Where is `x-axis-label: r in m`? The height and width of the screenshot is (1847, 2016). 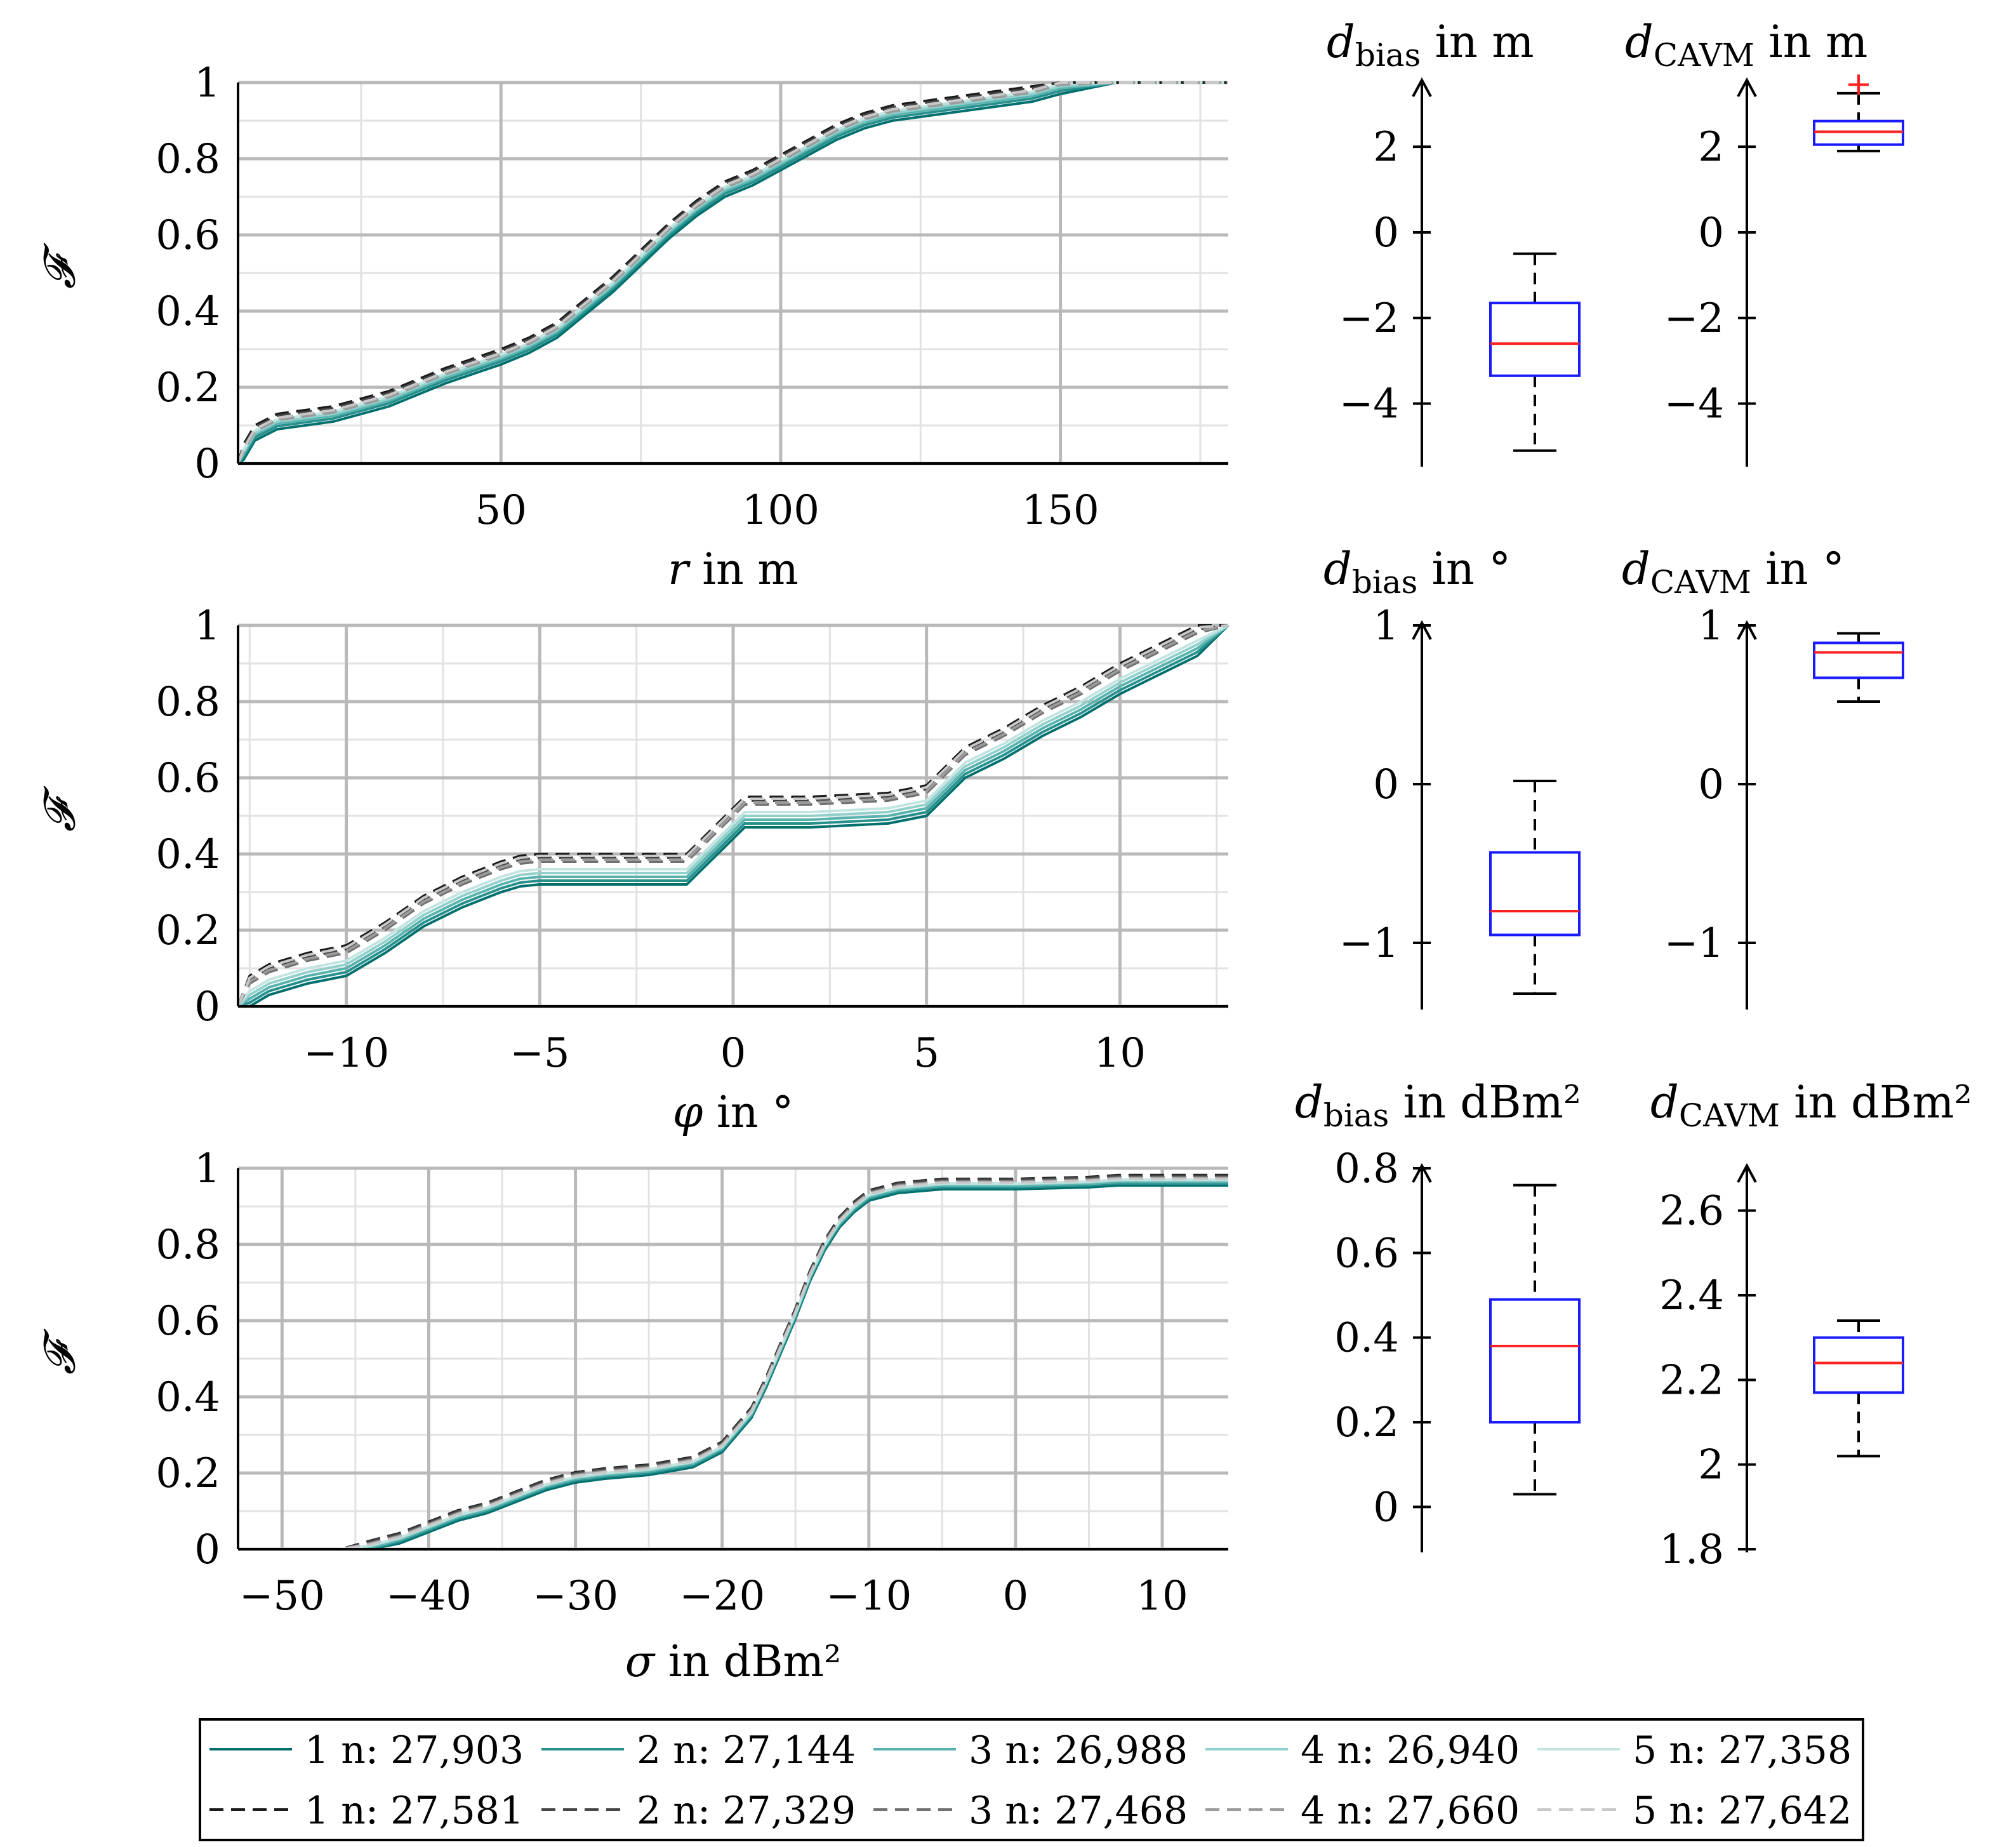
x-axis-label: r in m is located at coordinates (733, 570).